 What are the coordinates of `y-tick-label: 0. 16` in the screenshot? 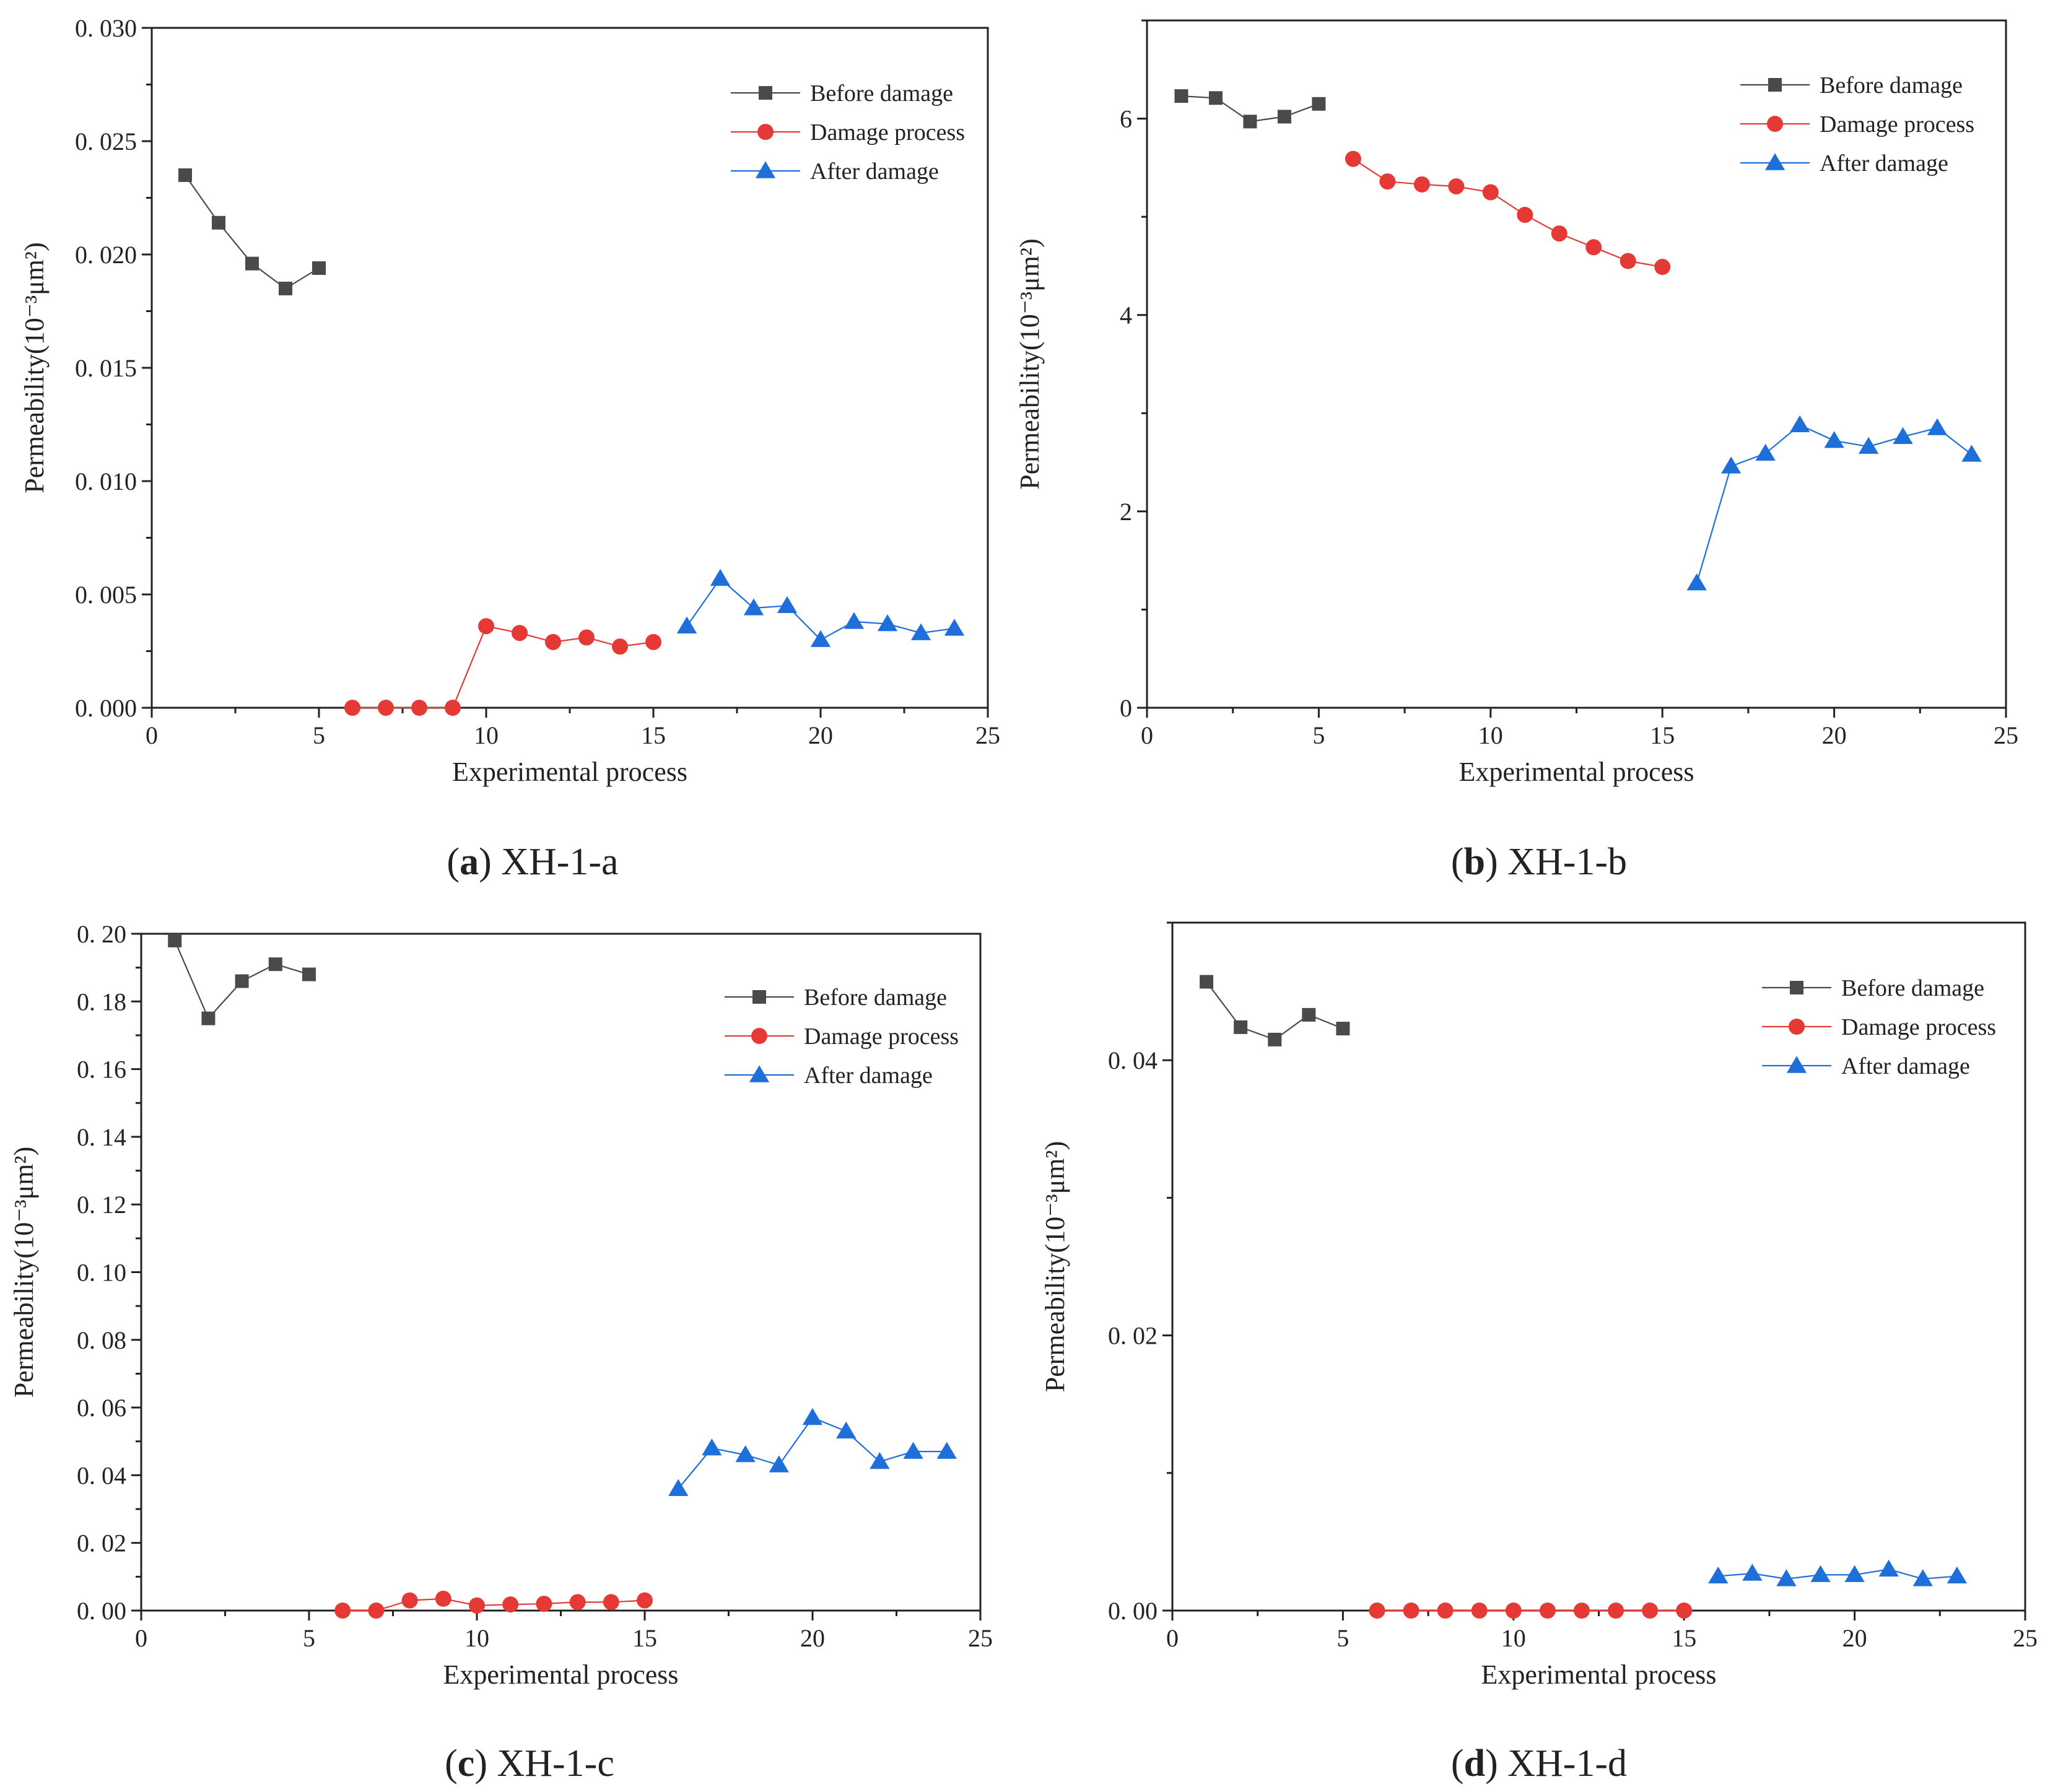 It's located at (101, 1070).